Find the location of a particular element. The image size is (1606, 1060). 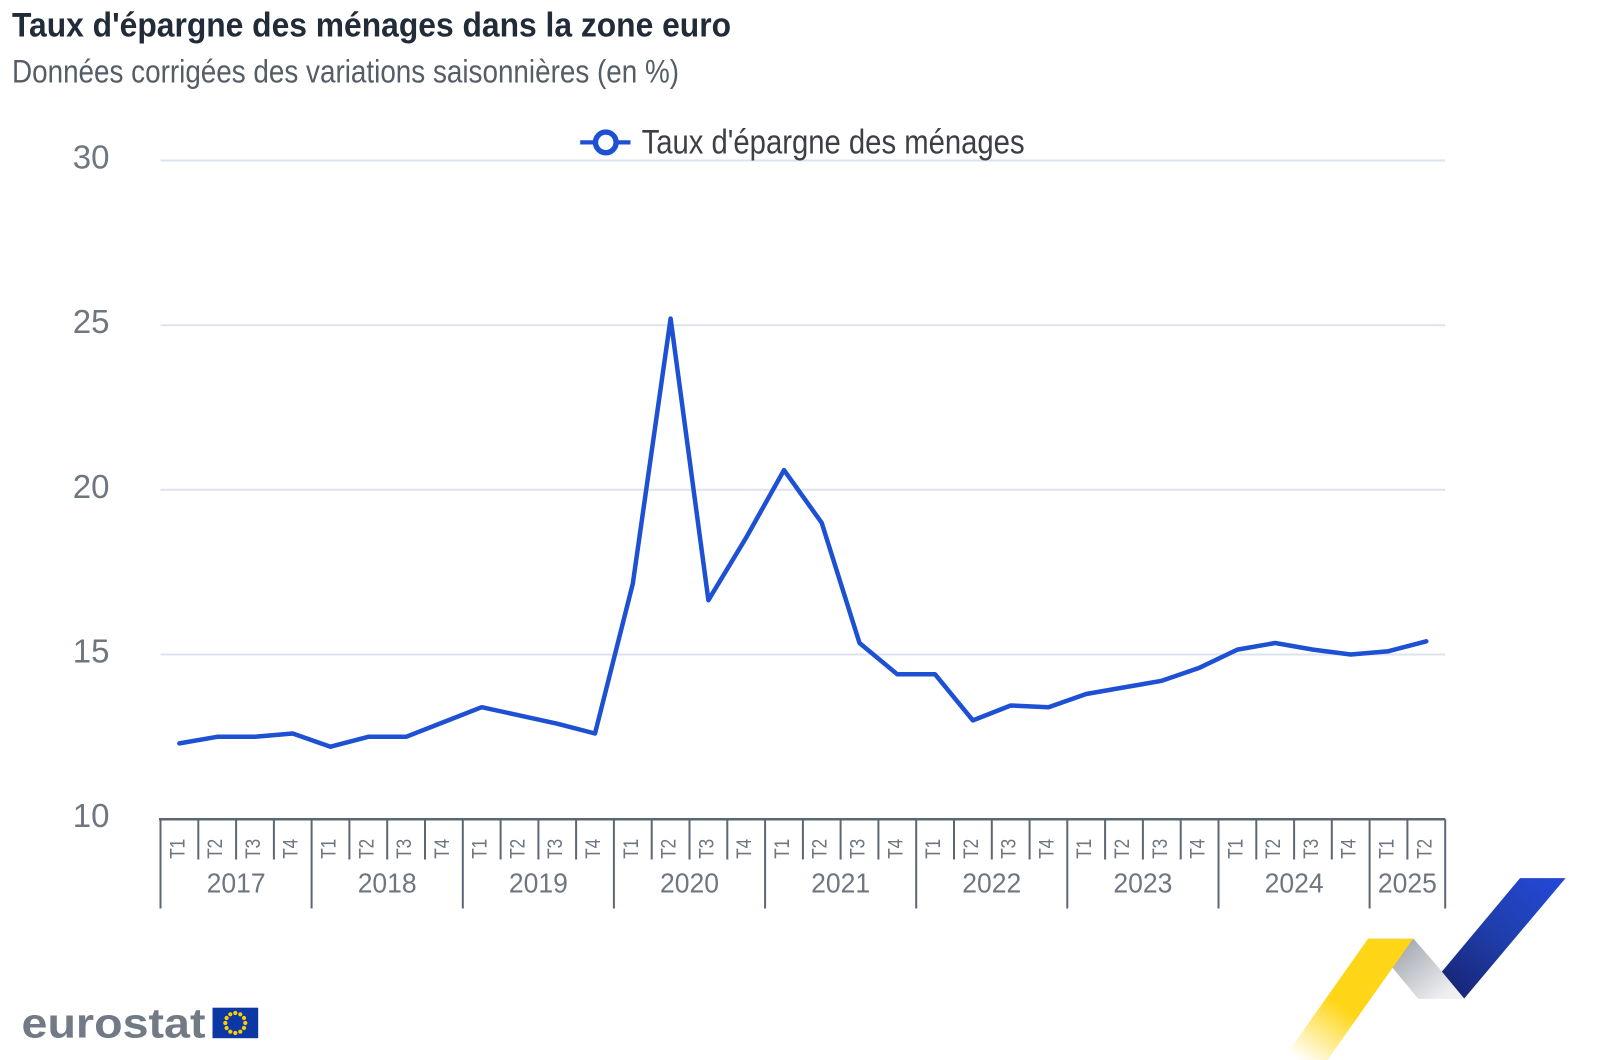

svg-text: 10 is located at coordinates (91, 815).